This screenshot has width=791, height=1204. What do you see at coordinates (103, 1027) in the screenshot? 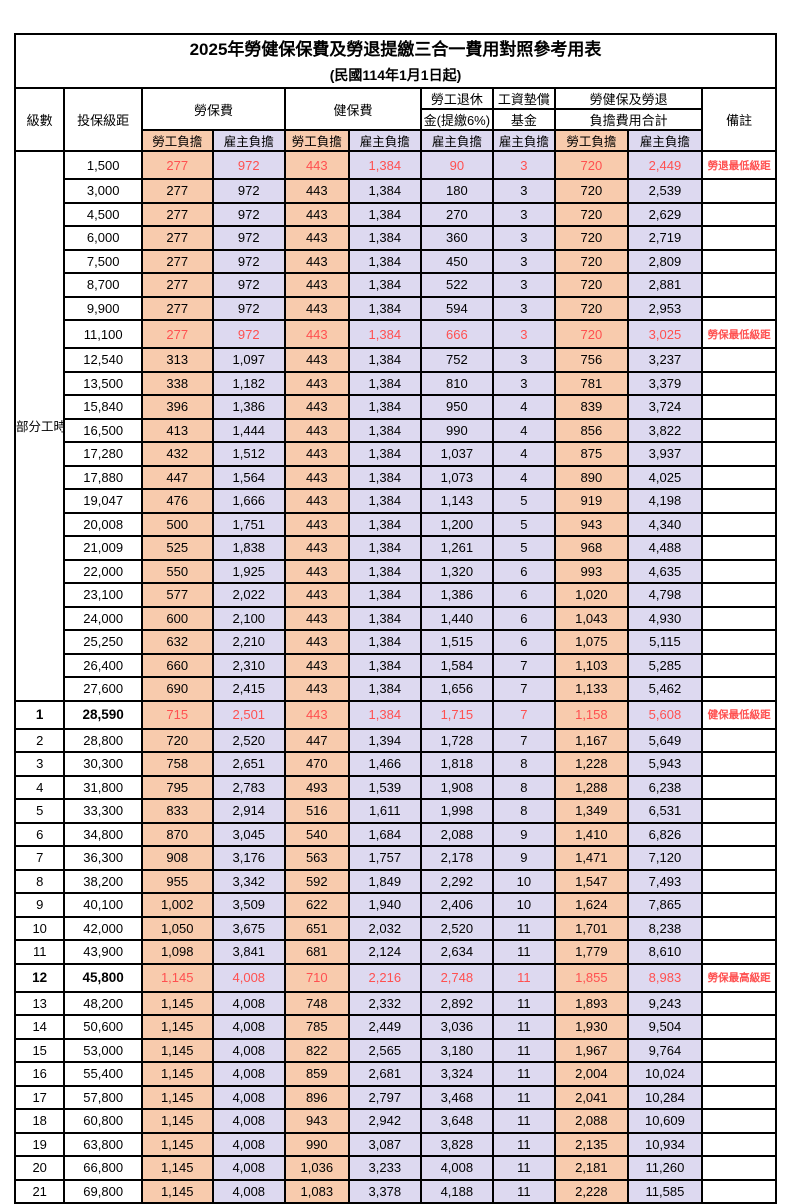
I see `salary-bracket-cell: 50,600` at bounding box center [103, 1027].